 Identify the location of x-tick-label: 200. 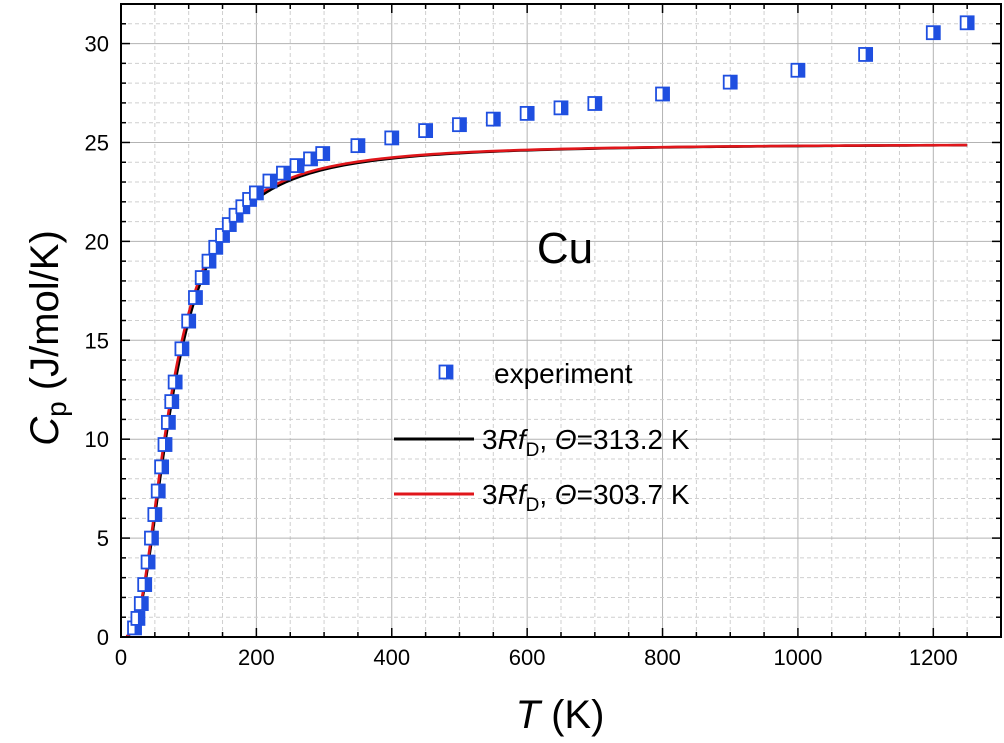
(256, 657).